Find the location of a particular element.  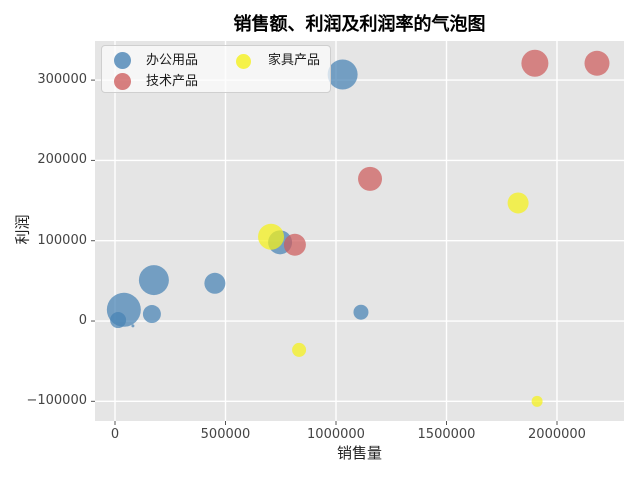

legend: 办公用品 技术产品 家具产品 is located at coordinates (216, 69).